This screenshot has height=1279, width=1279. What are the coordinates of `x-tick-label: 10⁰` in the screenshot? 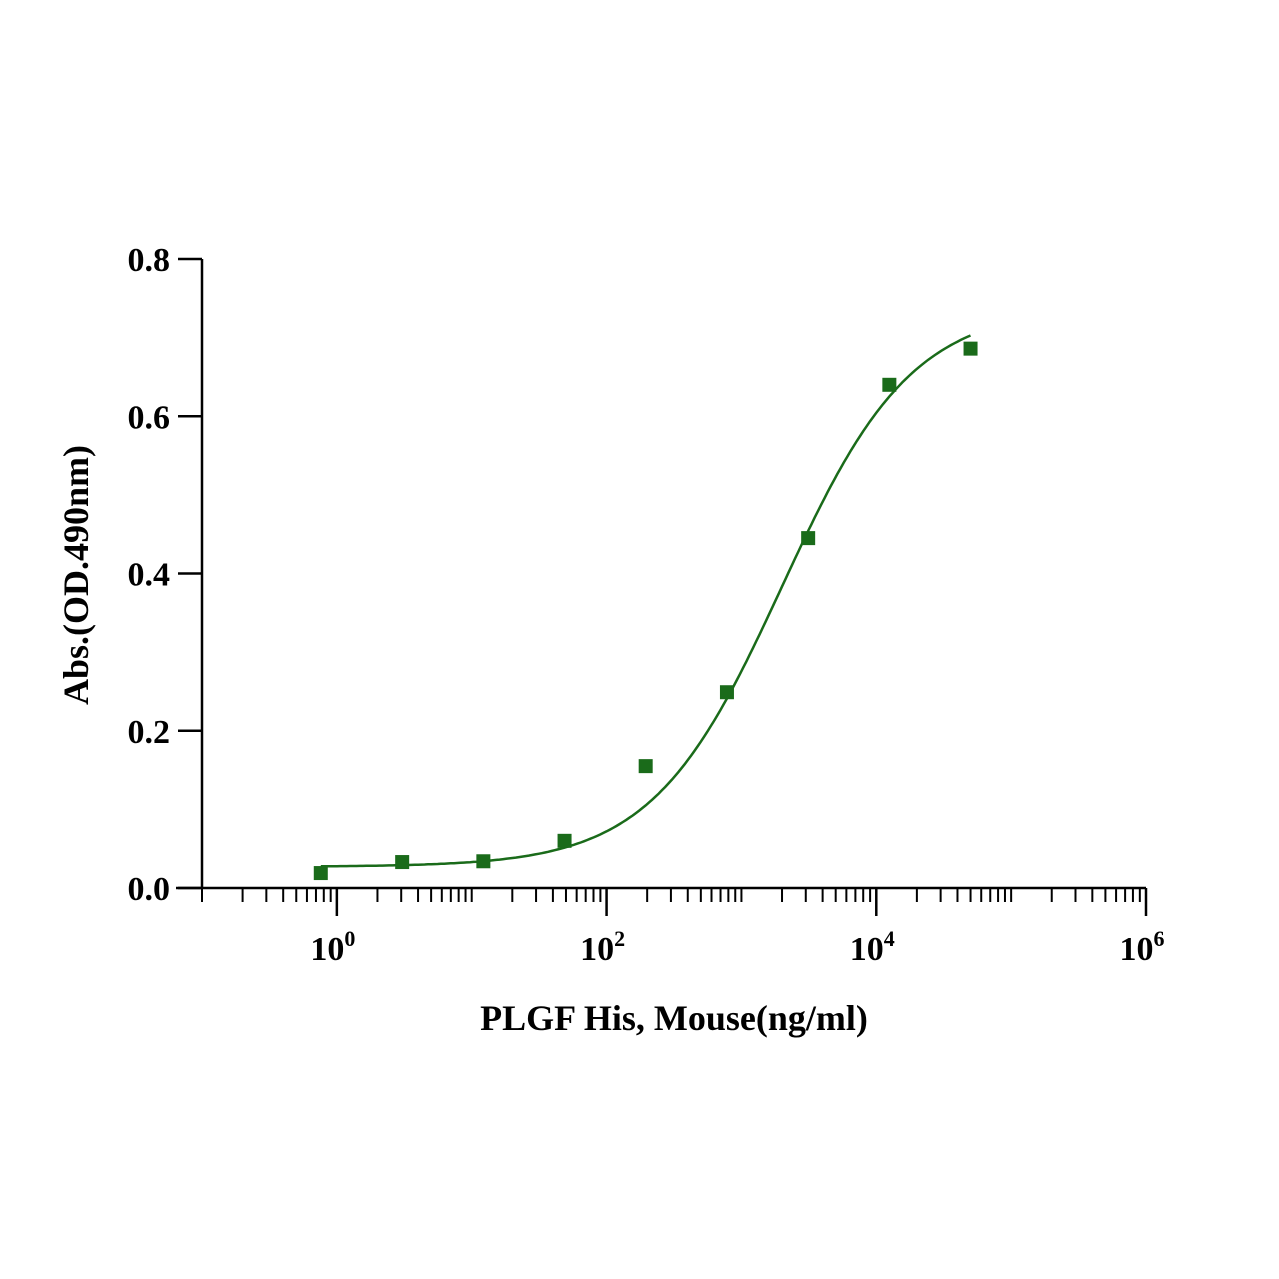 It's located at (332, 947).